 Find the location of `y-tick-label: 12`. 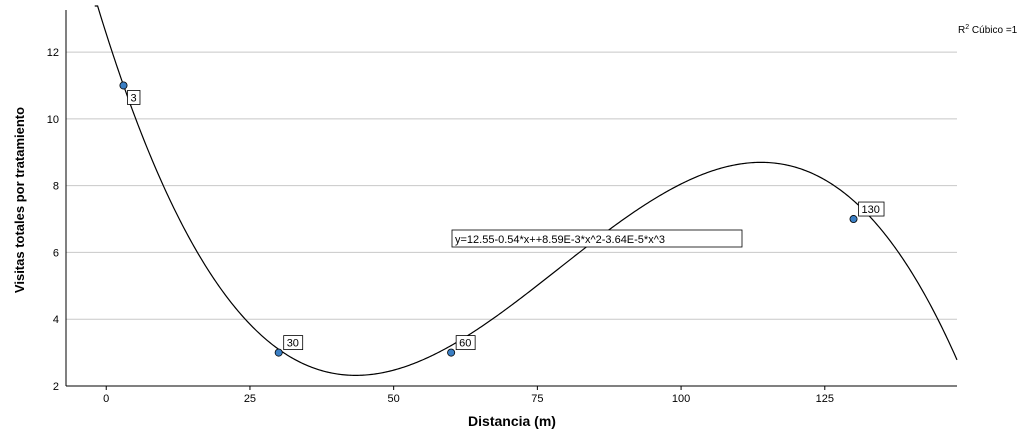

y-tick-label: 12 is located at coordinates (53, 53).